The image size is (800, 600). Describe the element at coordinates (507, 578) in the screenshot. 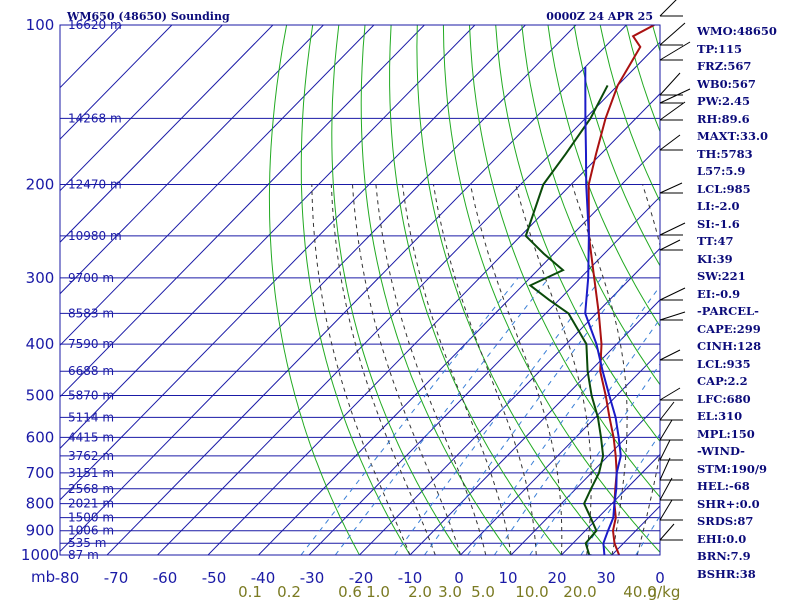

I see `temperature-tick: 10` at that location.